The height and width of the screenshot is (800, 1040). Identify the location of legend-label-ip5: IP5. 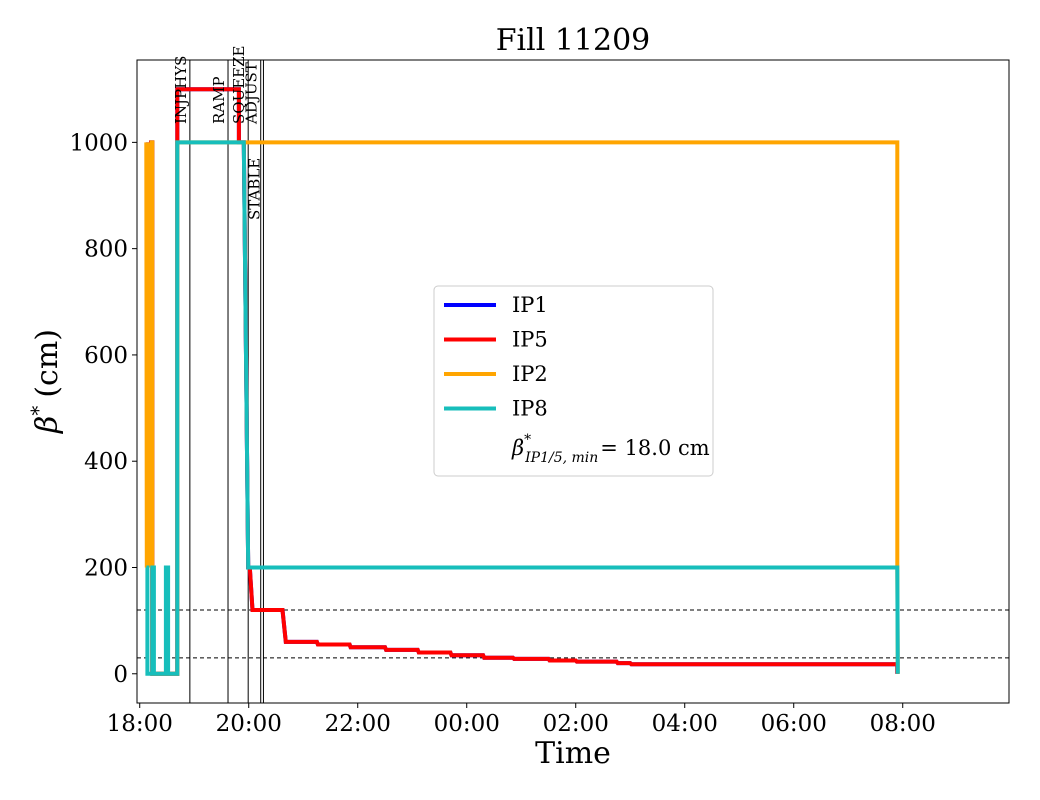
(530, 340).